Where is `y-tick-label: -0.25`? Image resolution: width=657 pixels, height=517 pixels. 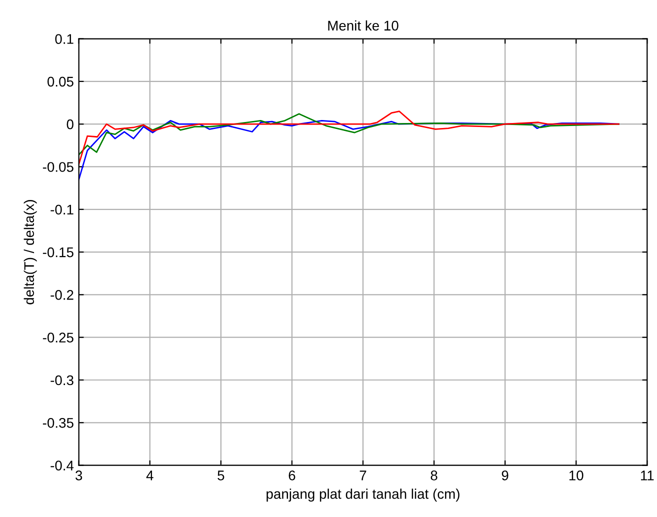 y-tick-label: -0.25 is located at coordinates (58, 337).